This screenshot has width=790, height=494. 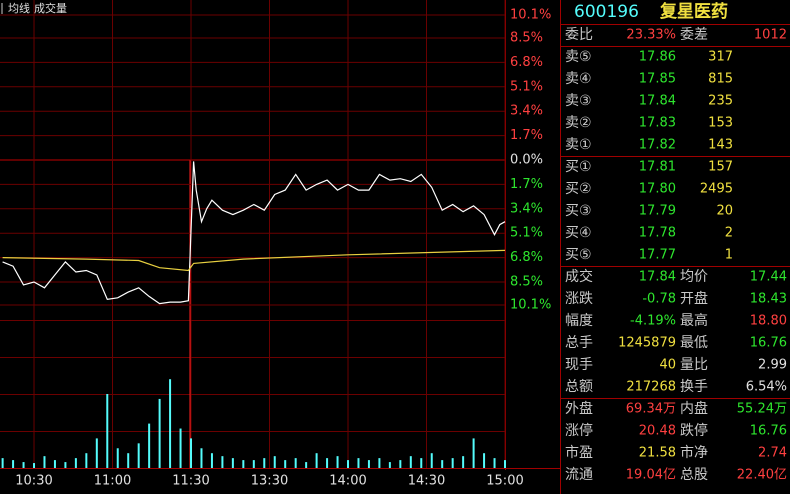 I want to click on stat-value: 2.74, so click(x=772, y=453).